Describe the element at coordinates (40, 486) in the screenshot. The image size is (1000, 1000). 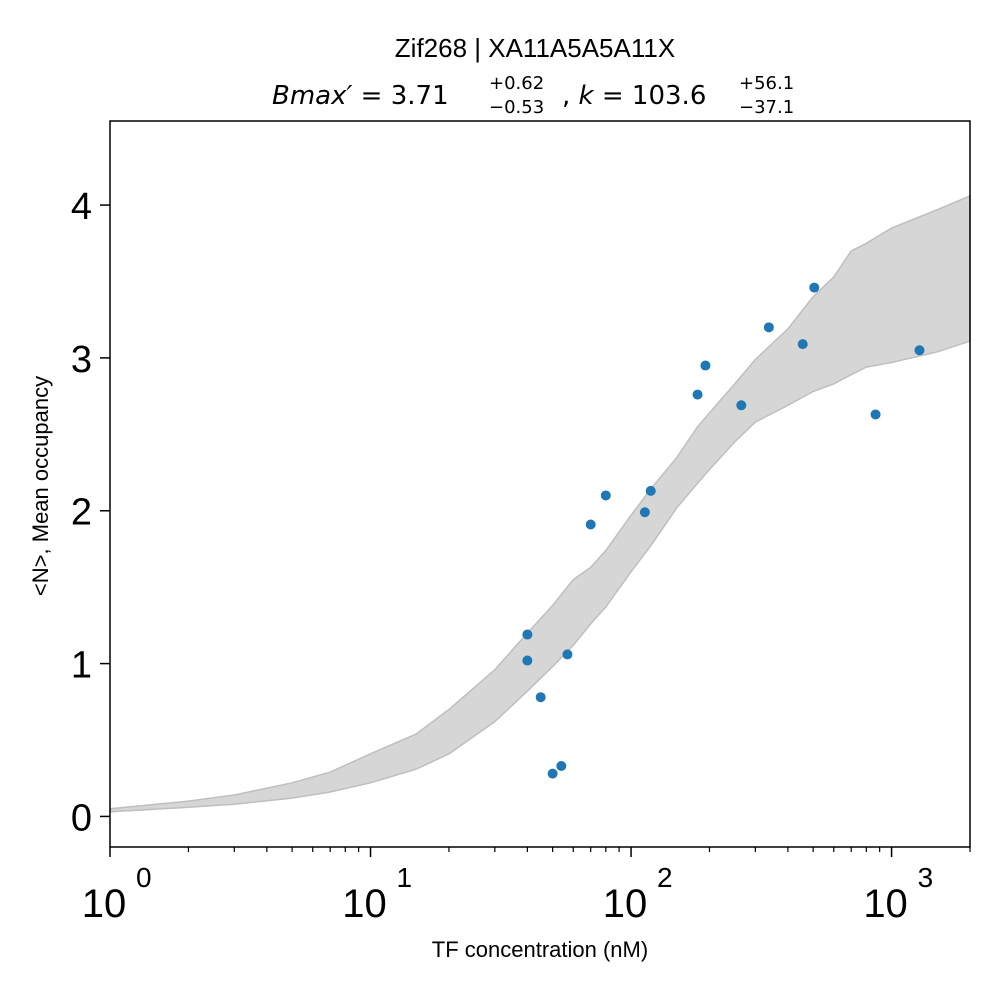
I see `y-axis-label: <N>, Mean occupancy` at that location.